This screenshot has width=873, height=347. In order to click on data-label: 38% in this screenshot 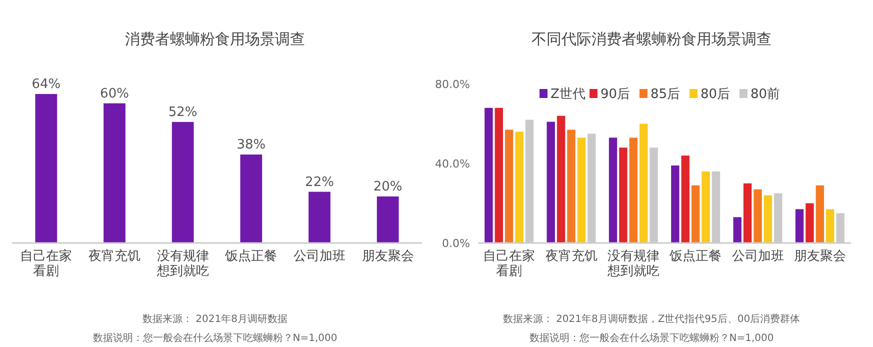, I will do `click(251, 145)`.